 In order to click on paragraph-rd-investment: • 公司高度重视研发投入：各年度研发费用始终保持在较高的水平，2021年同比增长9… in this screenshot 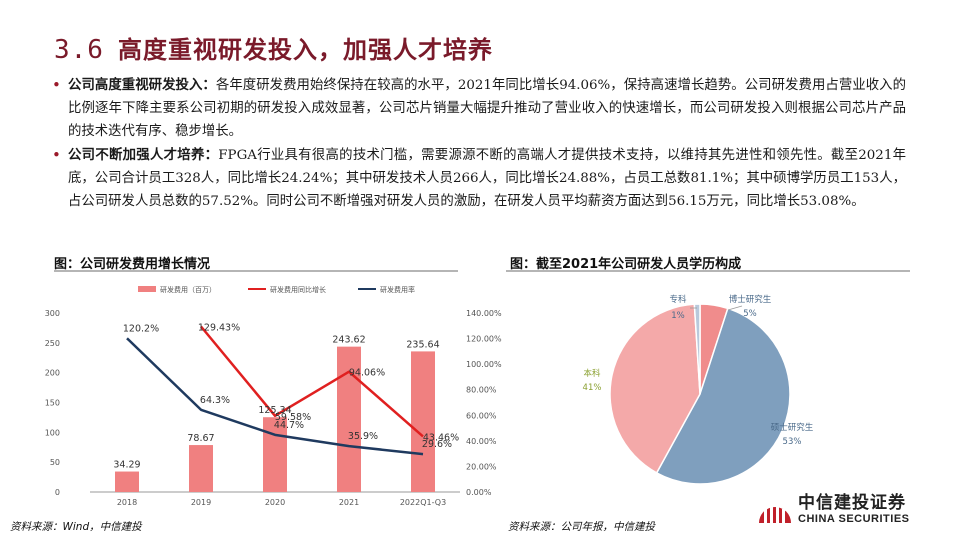, I will do `click(479, 109)`.